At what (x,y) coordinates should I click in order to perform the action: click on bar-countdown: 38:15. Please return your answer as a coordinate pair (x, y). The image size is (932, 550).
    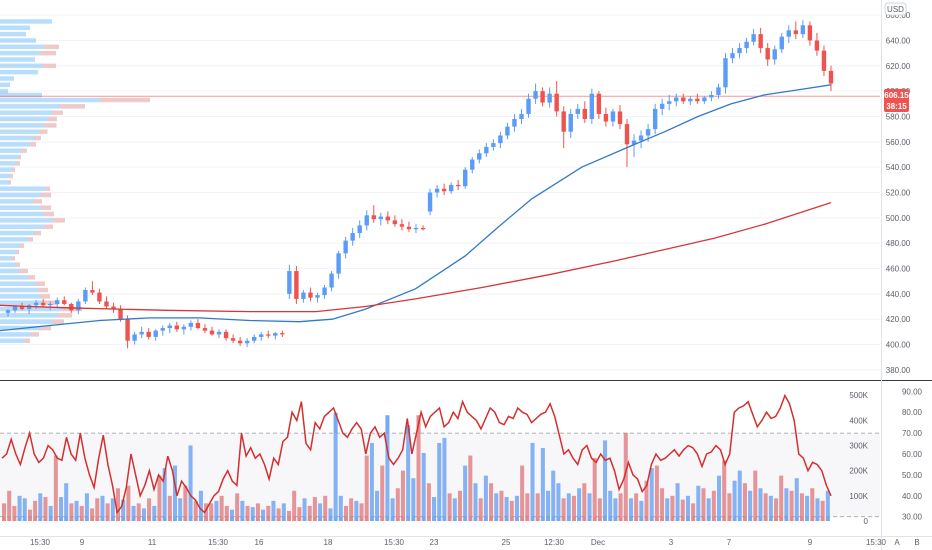
    Looking at the image, I should click on (896, 106).